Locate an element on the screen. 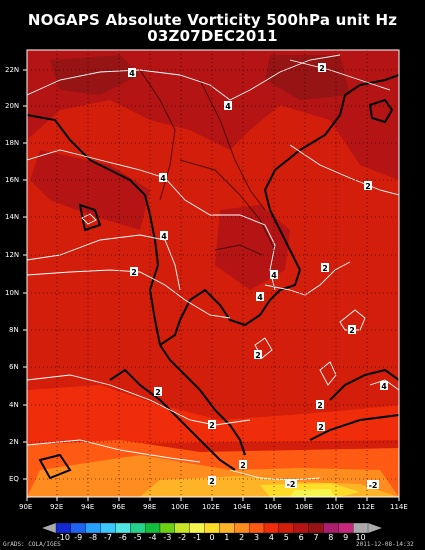 The width and height of the screenshot is (425, 550). lon-label: 98E is located at coordinates (150, 507).